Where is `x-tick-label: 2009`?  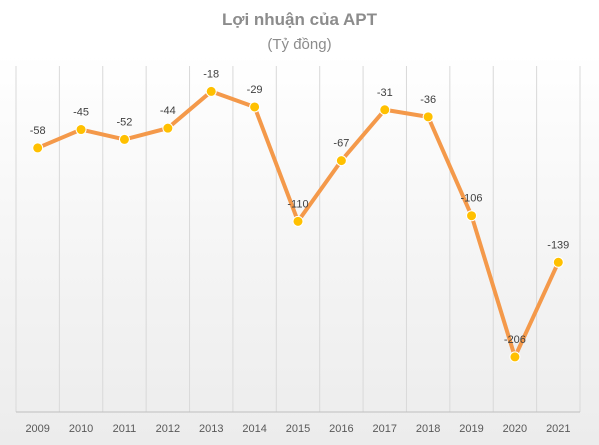
x-tick-label: 2009 is located at coordinates (37, 429).